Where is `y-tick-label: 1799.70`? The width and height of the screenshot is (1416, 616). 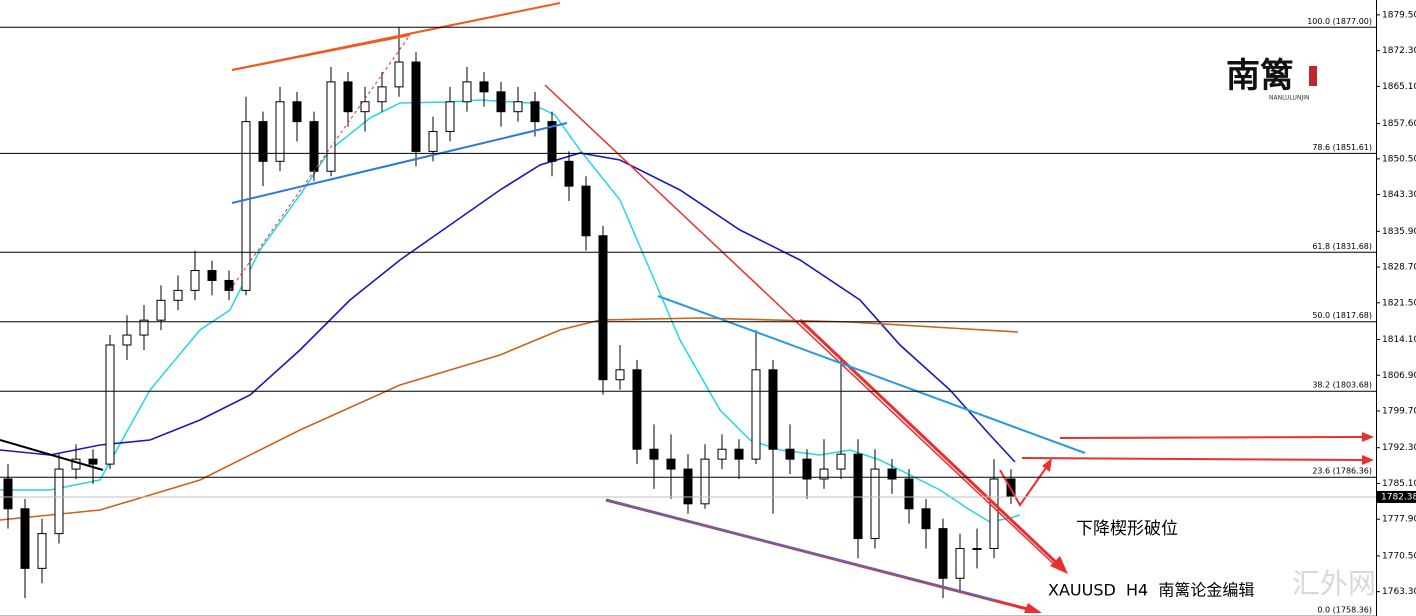
y-tick-label: 1799.70 is located at coordinates (1399, 411).